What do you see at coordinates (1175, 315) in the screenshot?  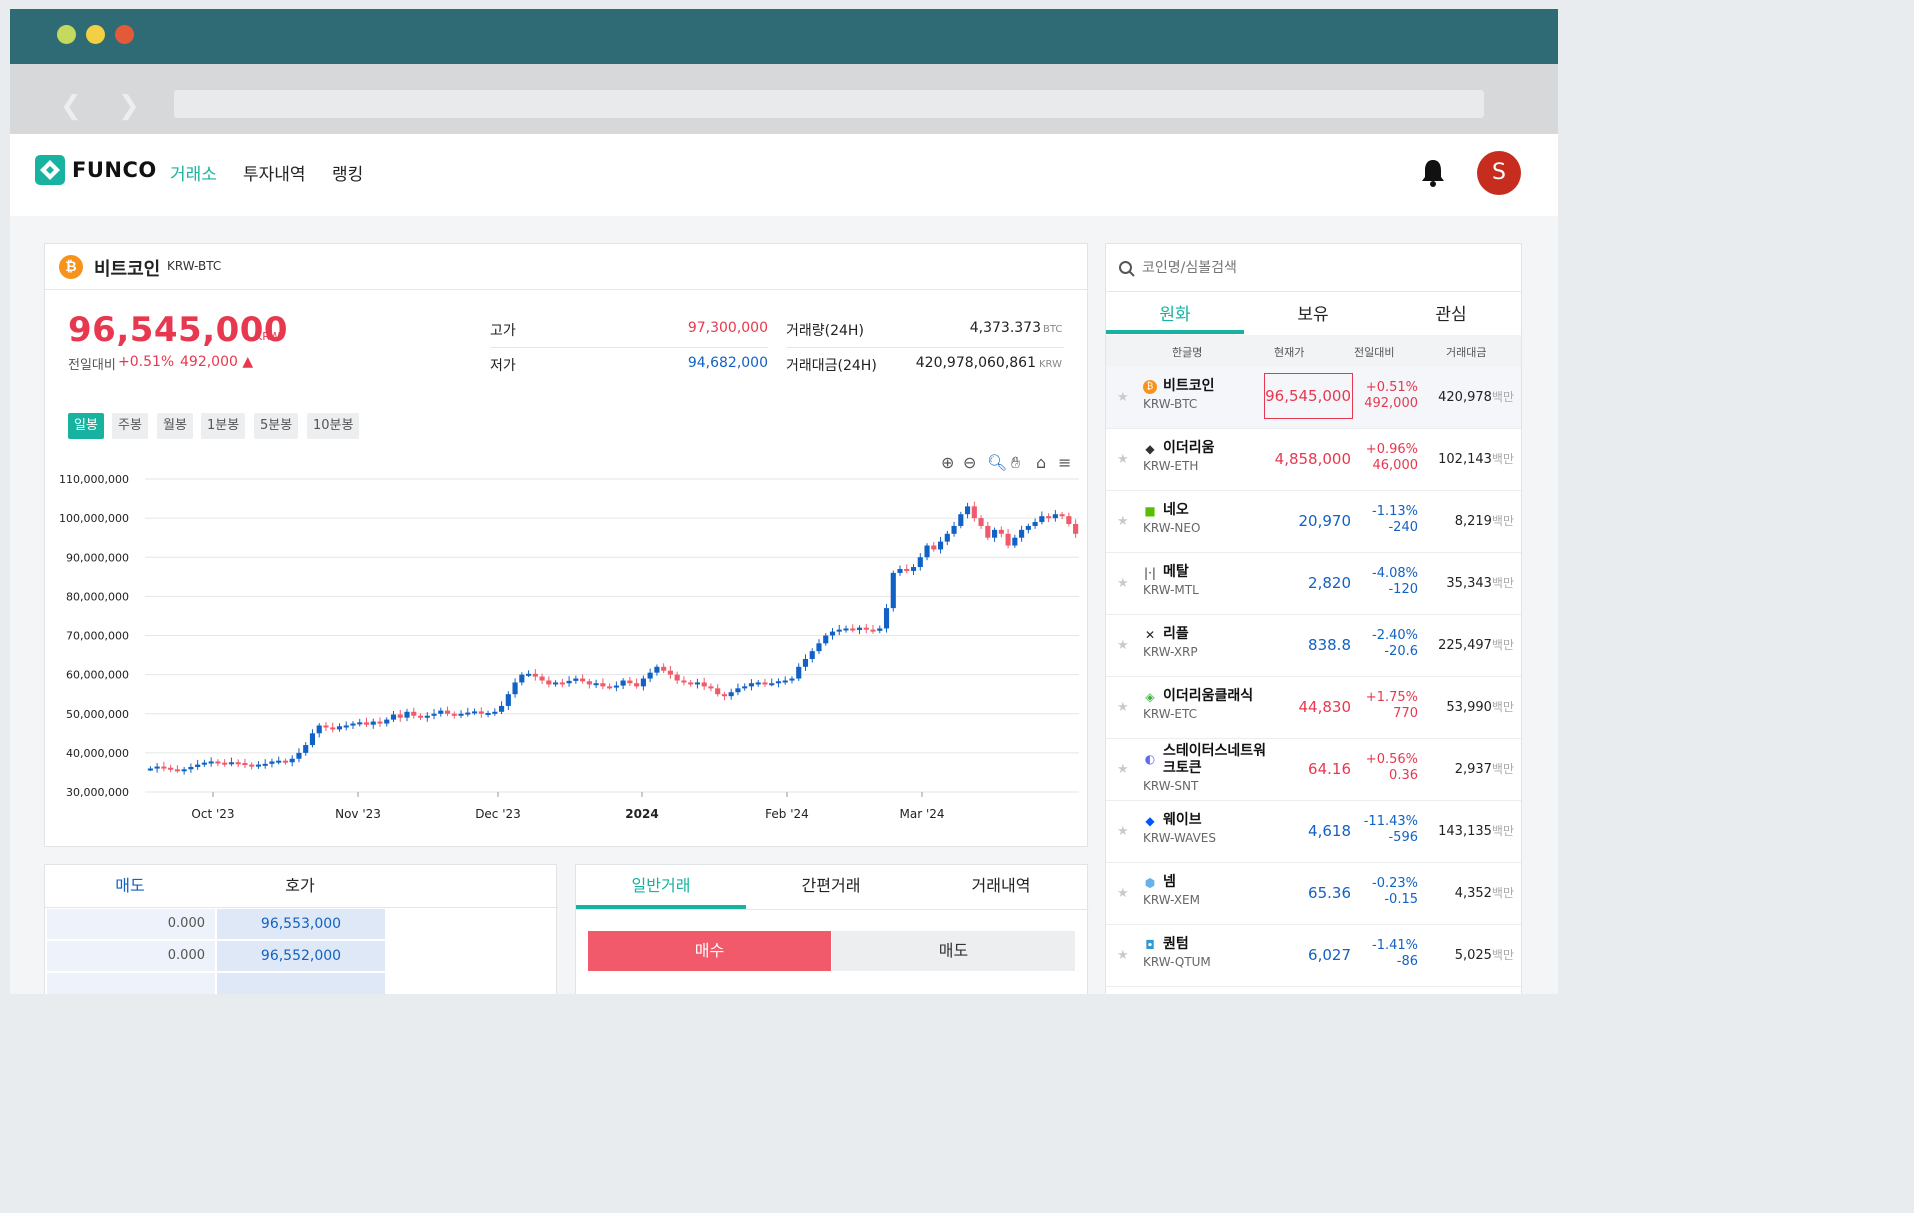 I see `tab-krw: 원화` at bounding box center [1175, 315].